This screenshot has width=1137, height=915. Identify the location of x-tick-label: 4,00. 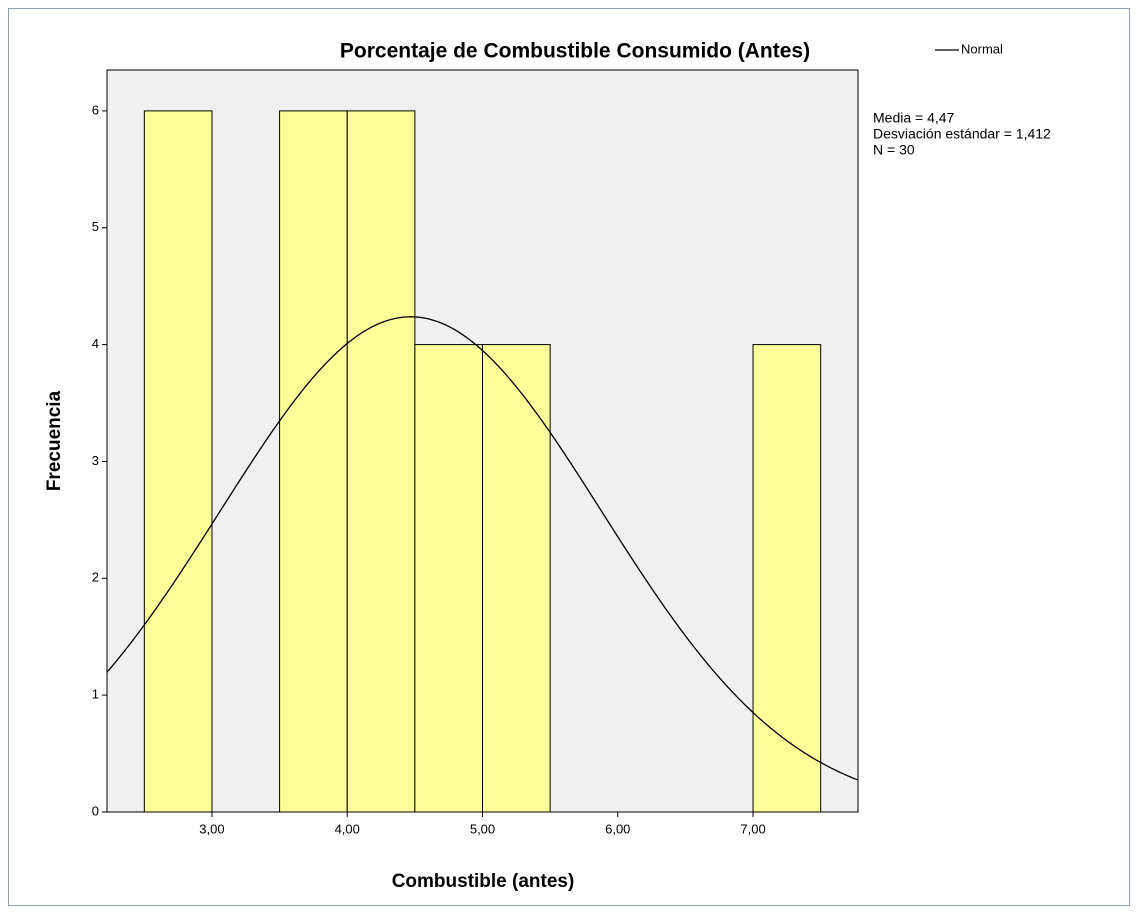
(347, 828).